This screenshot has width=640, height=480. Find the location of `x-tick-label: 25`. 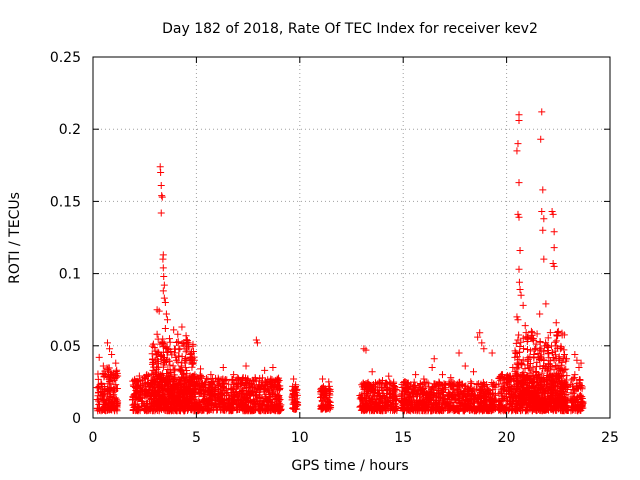

x-tick-label: 25 is located at coordinates (610, 438).